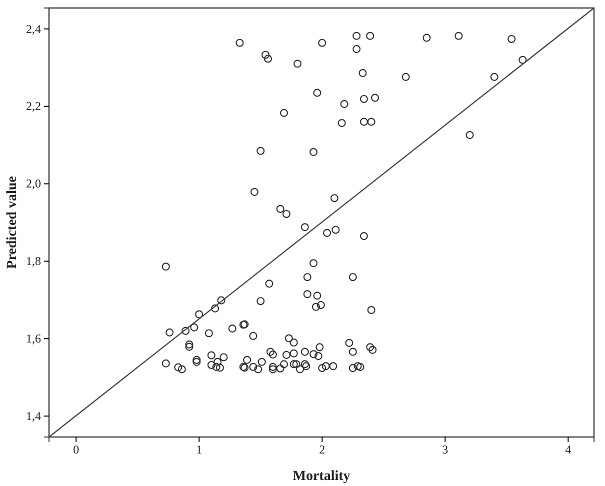 Image resolution: width=605 pixels, height=486 pixels. Describe the element at coordinates (33, 338) in the screenshot. I see `y-tick-label: 1,6` at that location.